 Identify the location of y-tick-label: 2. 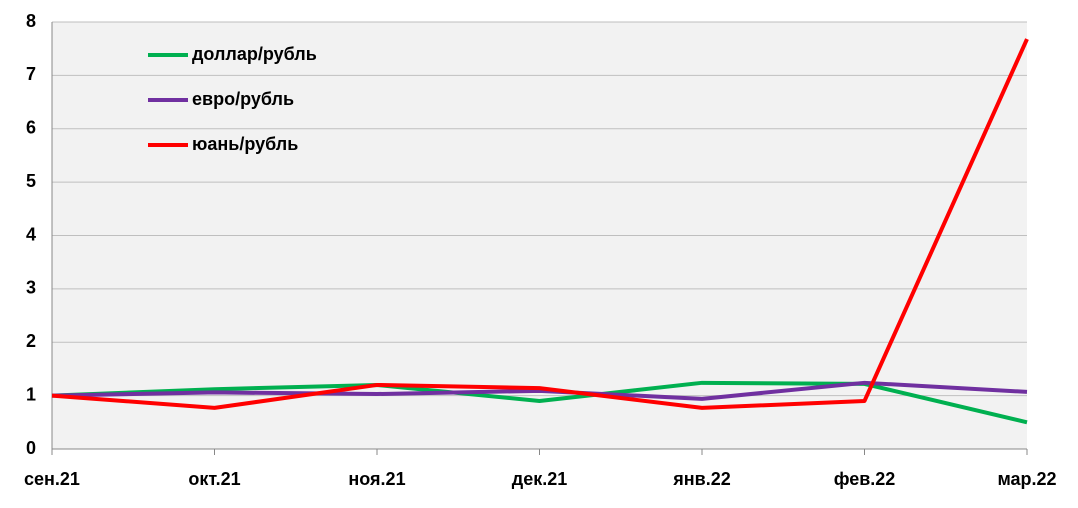
(31, 341).